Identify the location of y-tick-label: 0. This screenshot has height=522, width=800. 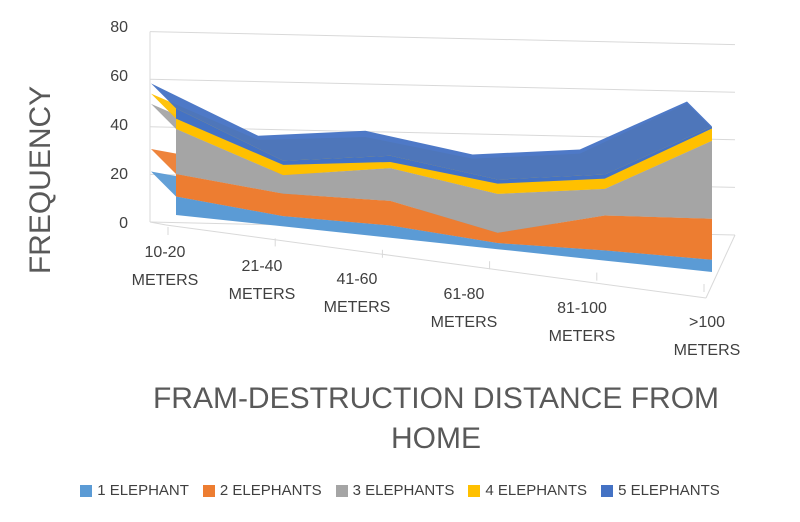
(123, 223).